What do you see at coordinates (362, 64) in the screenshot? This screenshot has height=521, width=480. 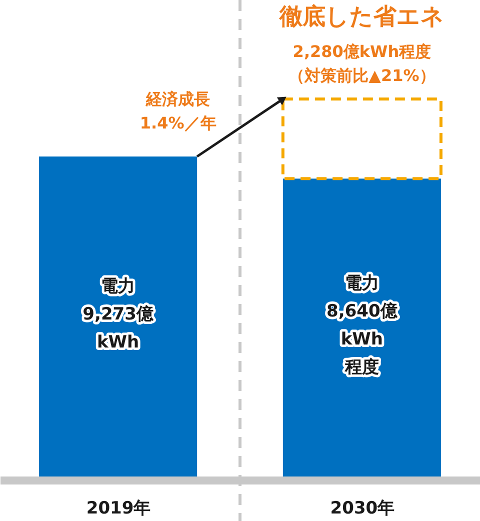 I see `data-label: 2,280億kWh程度（対策前比▲21%）` at bounding box center [362, 64].